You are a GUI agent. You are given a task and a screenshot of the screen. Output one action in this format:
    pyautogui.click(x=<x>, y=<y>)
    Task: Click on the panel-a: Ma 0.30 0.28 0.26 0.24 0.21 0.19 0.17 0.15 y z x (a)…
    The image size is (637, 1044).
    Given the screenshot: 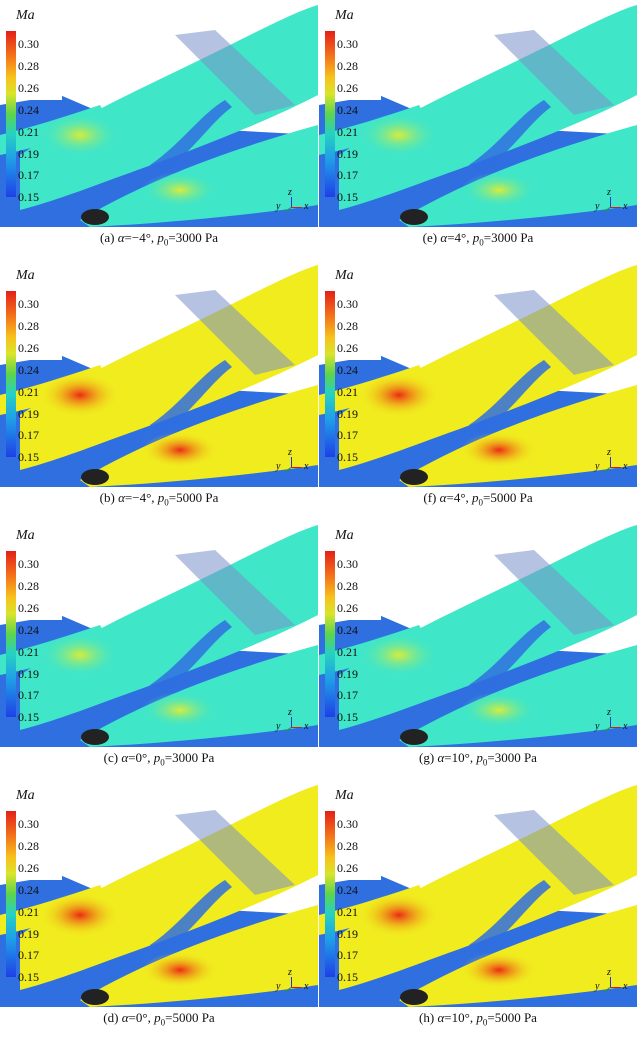 What is the action you would take?
    pyautogui.click(x=159, y=134)
    